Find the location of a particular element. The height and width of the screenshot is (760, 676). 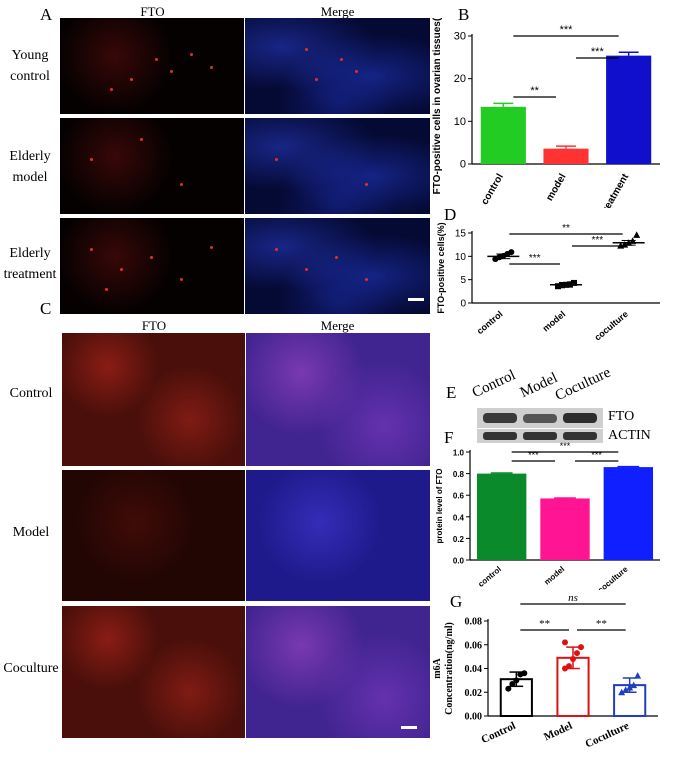

panel-c-row-control: Control is located at coordinates (31, 393).